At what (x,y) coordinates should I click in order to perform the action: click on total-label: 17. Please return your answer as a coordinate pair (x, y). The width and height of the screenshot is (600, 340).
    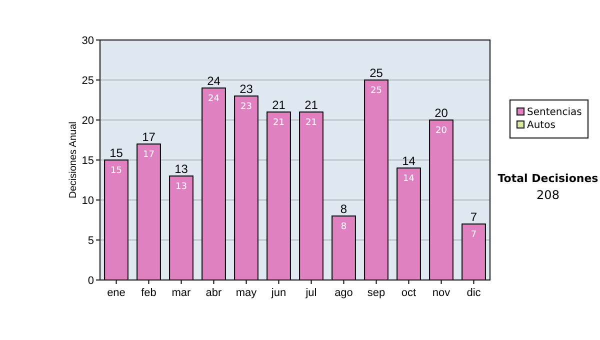
    Looking at the image, I should click on (149, 137).